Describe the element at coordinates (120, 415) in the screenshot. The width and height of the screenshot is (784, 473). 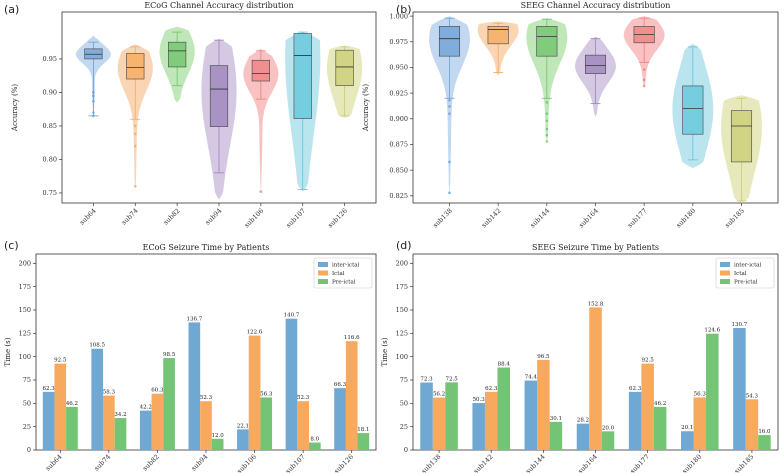
I see `bar-value-label: 34.2` at that location.